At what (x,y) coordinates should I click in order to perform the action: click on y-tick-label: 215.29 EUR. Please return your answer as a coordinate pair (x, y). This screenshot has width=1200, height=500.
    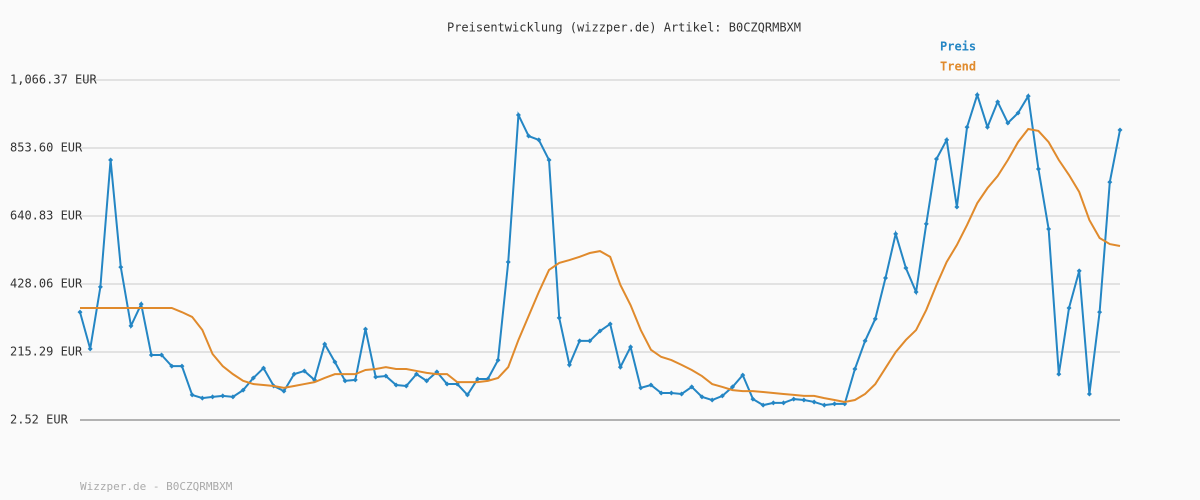
    Looking at the image, I should click on (46, 352).